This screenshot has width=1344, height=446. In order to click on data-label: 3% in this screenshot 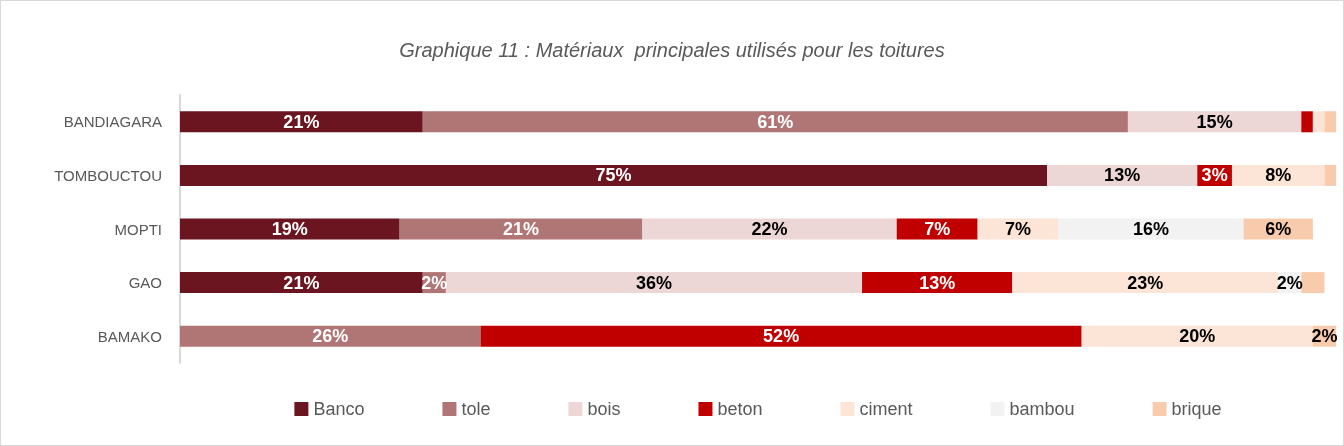, I will do `click(1214, 175)`.